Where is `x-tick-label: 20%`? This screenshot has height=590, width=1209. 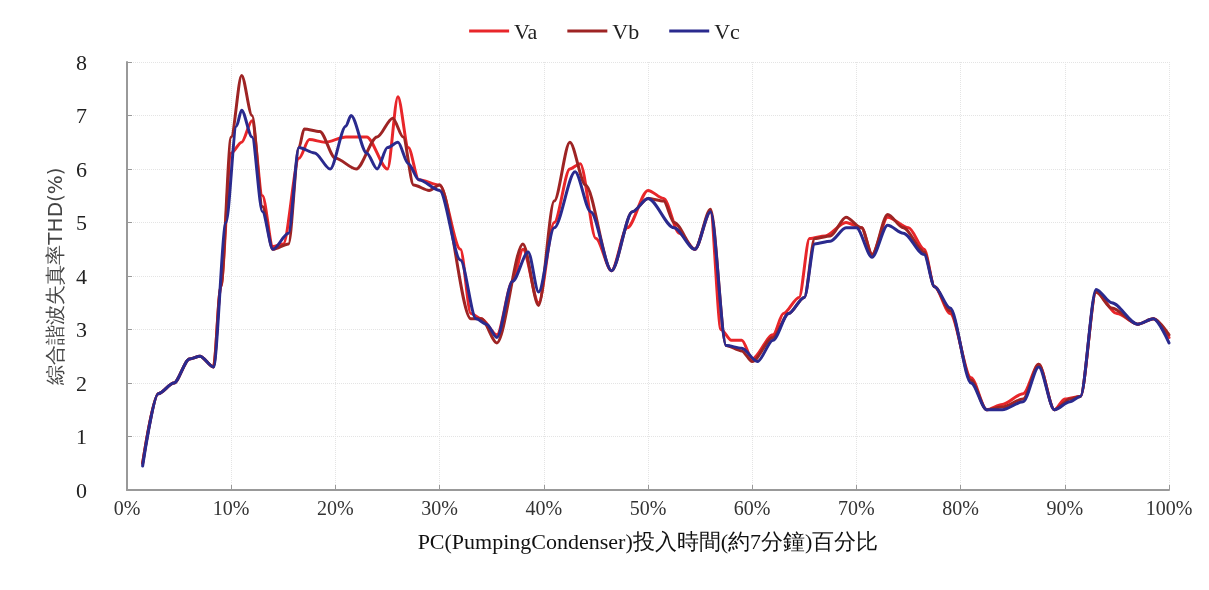 x-tick-label: 20% is located at coordinates (335, 508).